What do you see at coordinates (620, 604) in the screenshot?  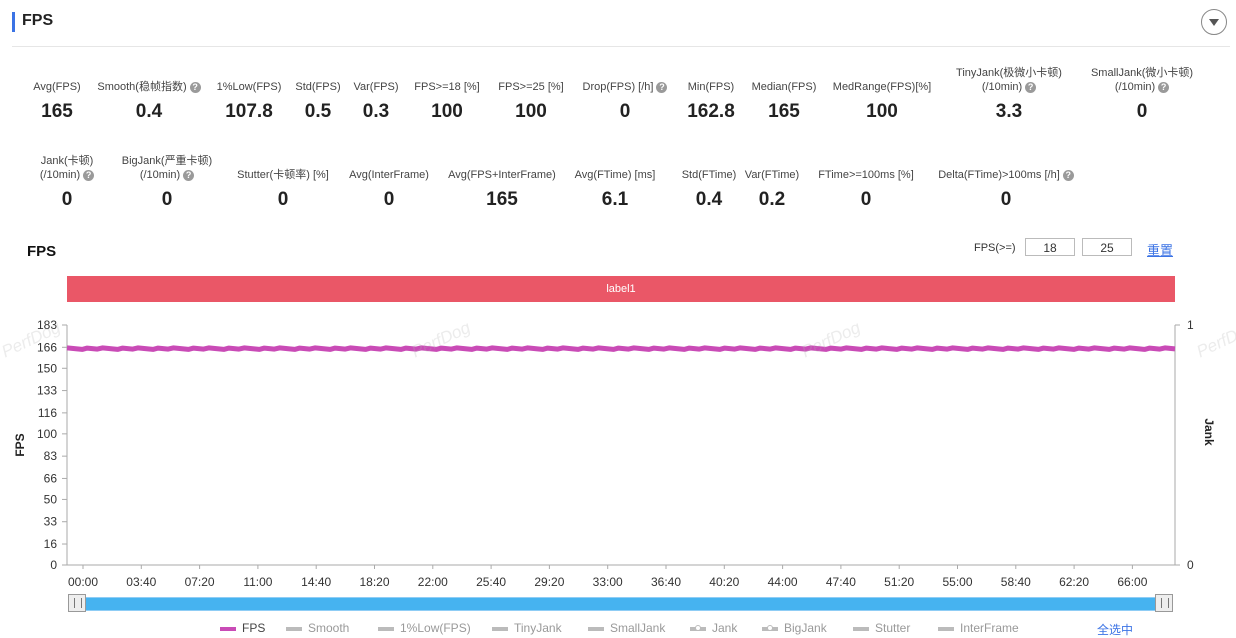 I see `time-range-slider` at bounding box center [620, 604].